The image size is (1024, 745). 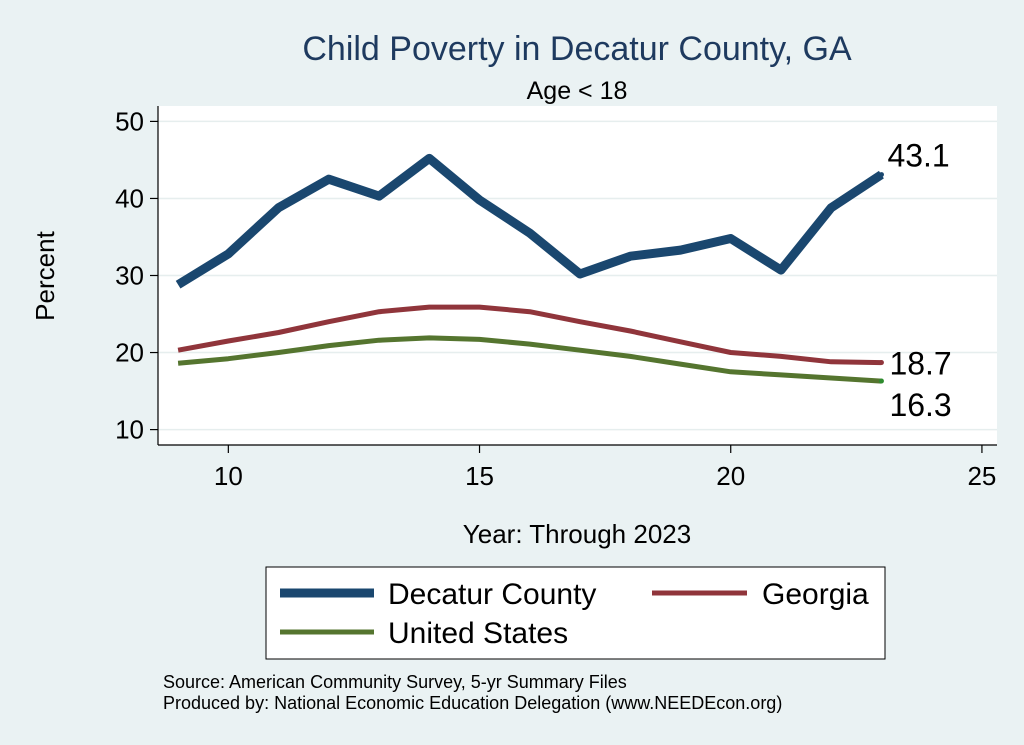 I want to click on legend-box, so click(x=575, y=613).